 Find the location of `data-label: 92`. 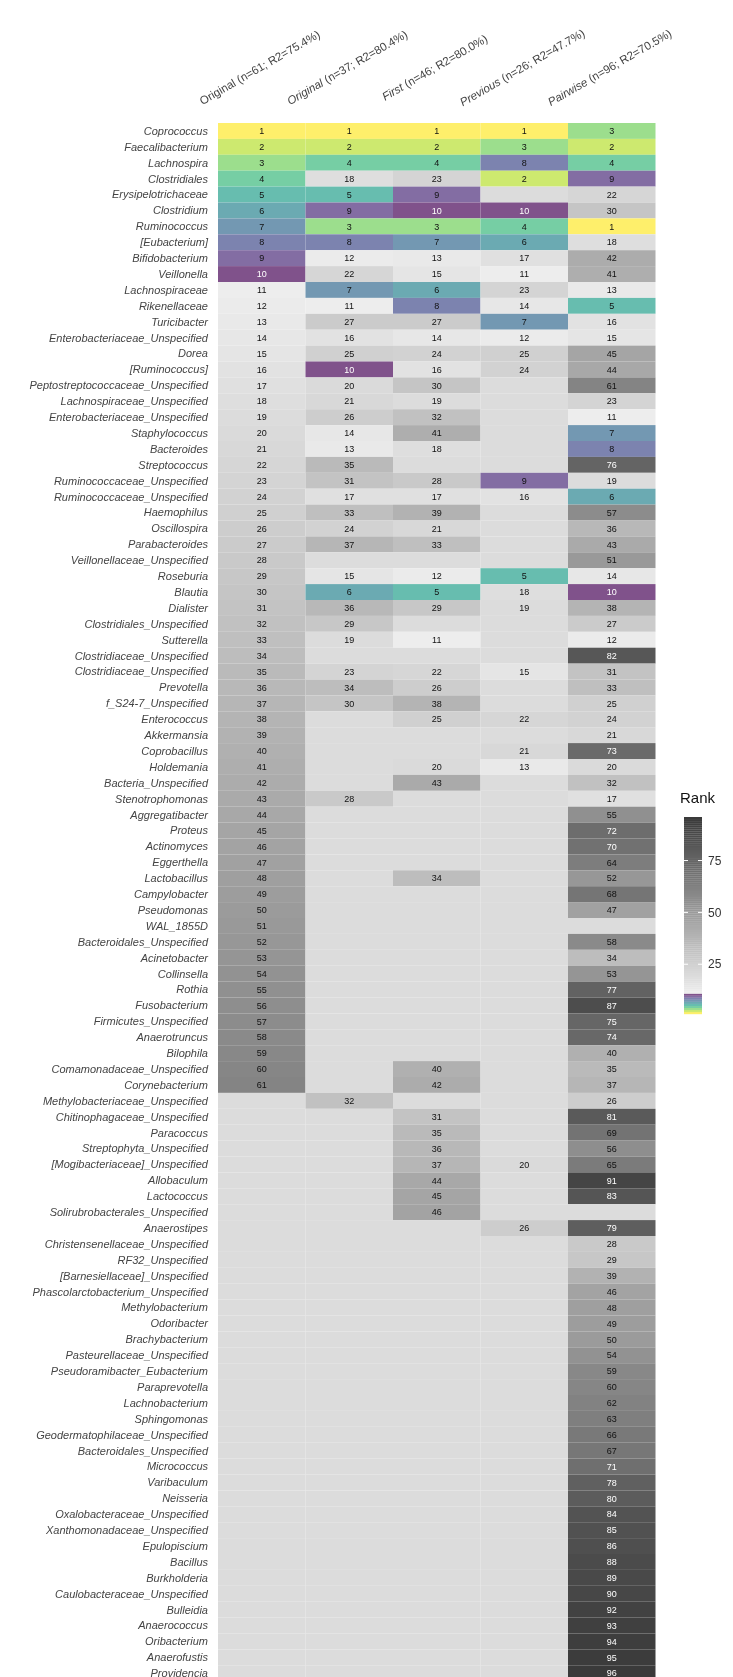

data-label: 92 is located at coordinates (611, 1609).